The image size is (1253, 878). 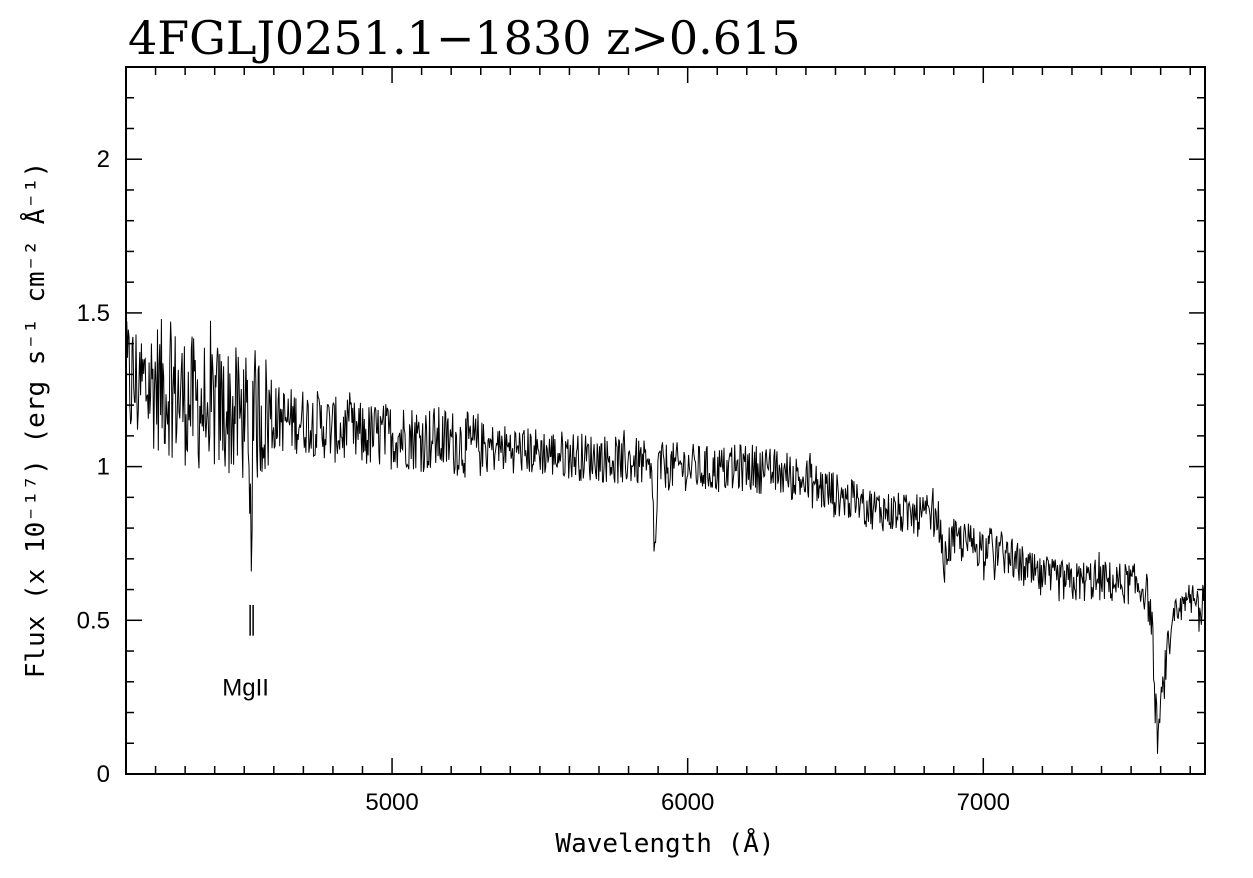 What do you see at coordinates (391, 802) in the screenshot?
I see `x-tick-label: 5000` at bounding box center [391, 802].